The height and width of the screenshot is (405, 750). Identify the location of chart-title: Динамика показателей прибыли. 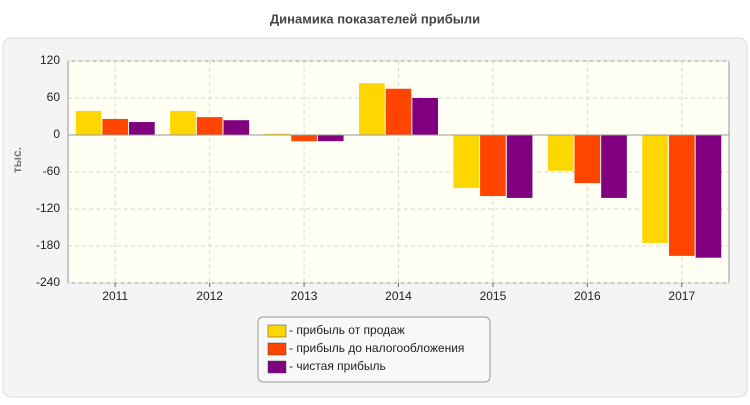
(375, 18).